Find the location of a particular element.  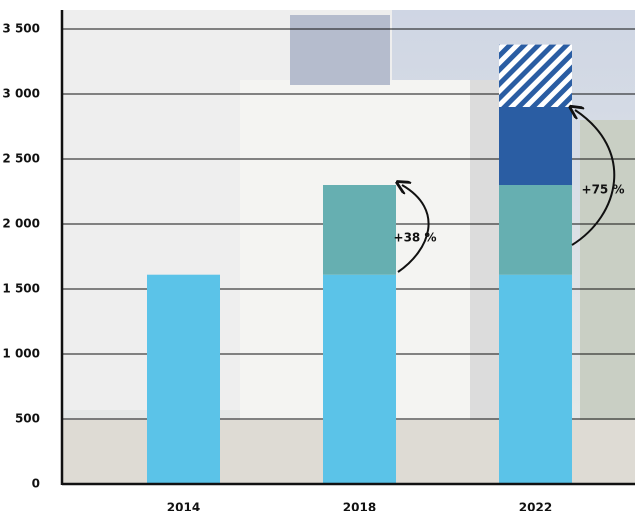

x-tick-label: 2018 is located at coordinates (359, 506).